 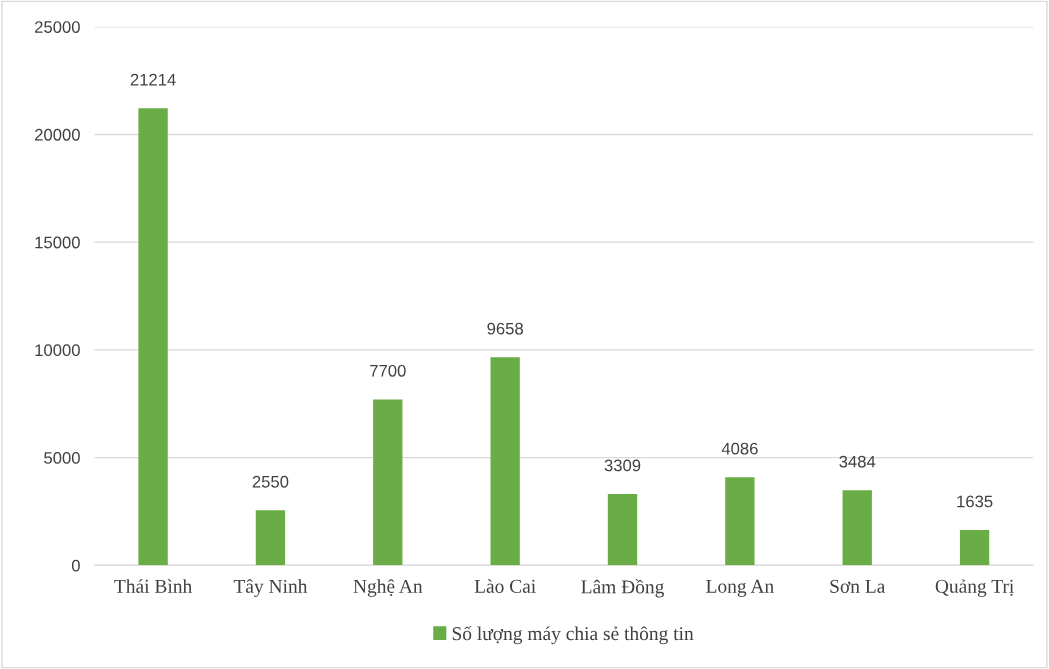 What do you see at coordinates (573, 635) in the screenshot?
I see `legend-label: Số lượng máy chia sẻ thông tin` at bounding box center [573, 635].